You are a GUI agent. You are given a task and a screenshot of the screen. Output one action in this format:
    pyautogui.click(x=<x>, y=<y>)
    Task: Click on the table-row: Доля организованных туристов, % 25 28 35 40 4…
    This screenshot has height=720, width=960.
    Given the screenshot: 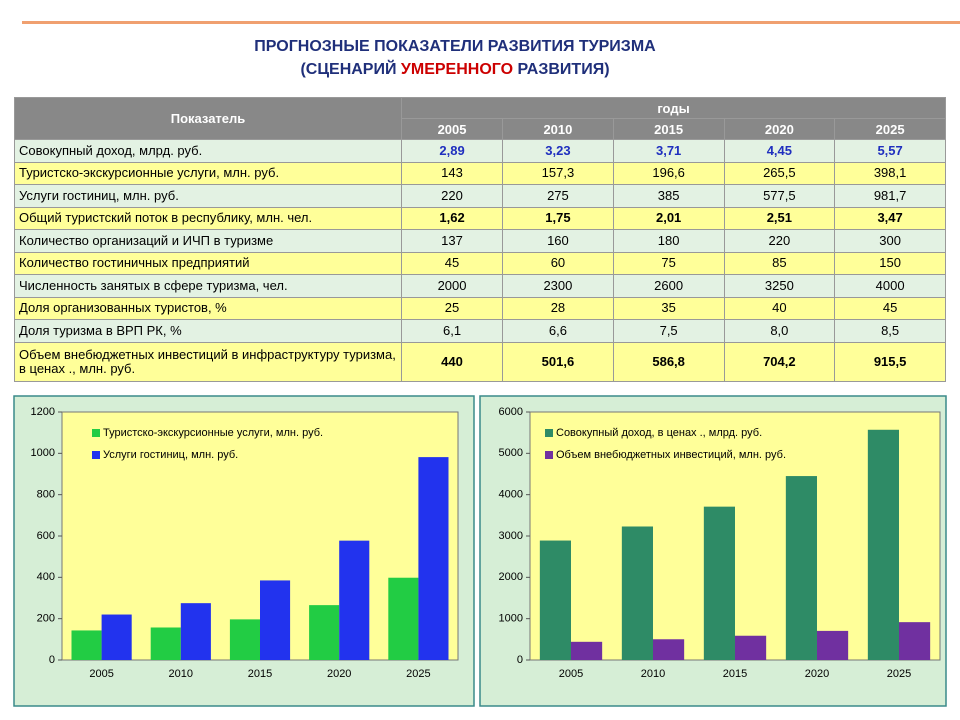 What is the action you would take?
    pyautogui.click(x=480, y=308)
    